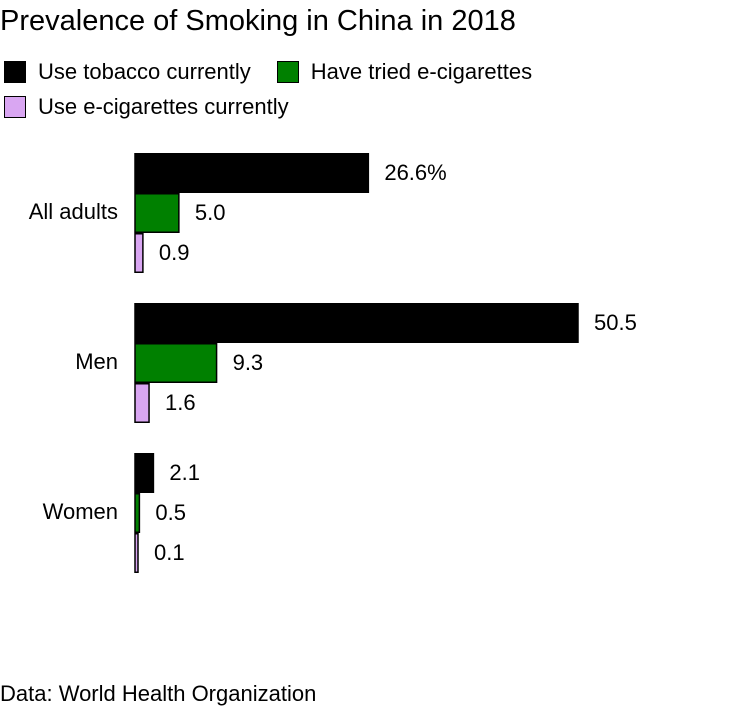 Image resolution: width=750 pixels, height=710 pixels. Describe the element at coordinates (421, 71) in the screenshot. I see `legend-label-tried-ecig: Have tried e-cigarettes` at that location.